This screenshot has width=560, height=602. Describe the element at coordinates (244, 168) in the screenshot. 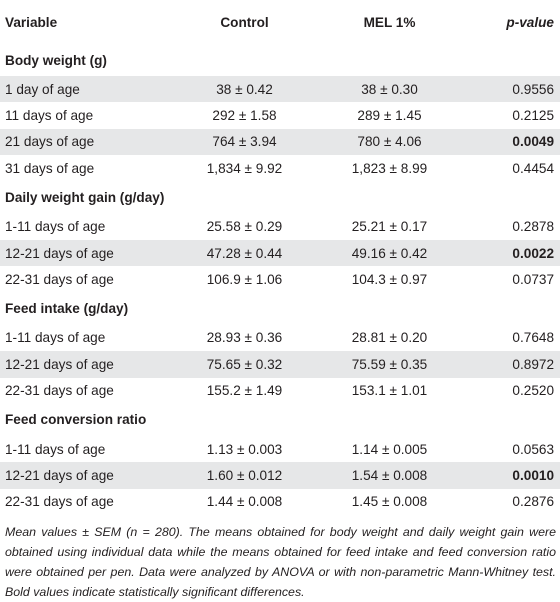

I see `control-value: 1,834 ± 9.92` at that location.